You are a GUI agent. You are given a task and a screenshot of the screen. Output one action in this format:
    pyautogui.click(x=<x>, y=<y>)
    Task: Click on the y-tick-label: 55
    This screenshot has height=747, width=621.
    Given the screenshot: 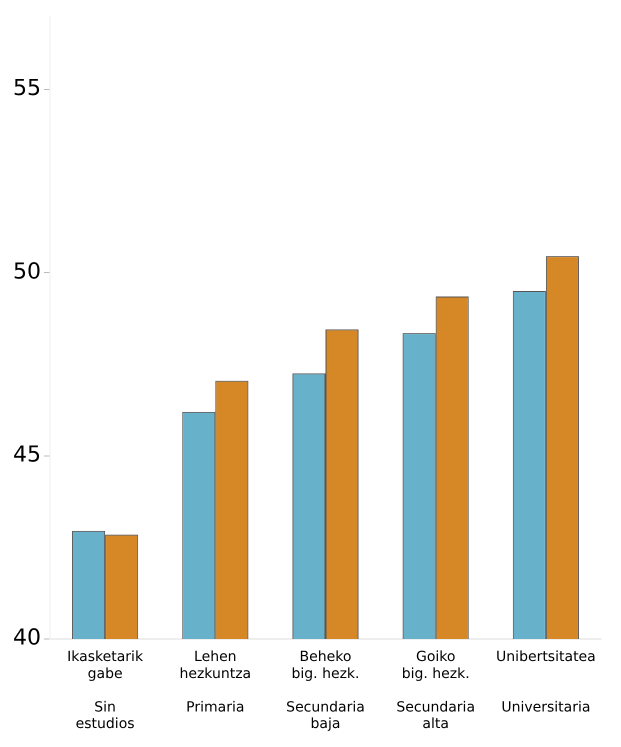 What is the action you would take?
    pyautogui.click(x=26, y=89)
    